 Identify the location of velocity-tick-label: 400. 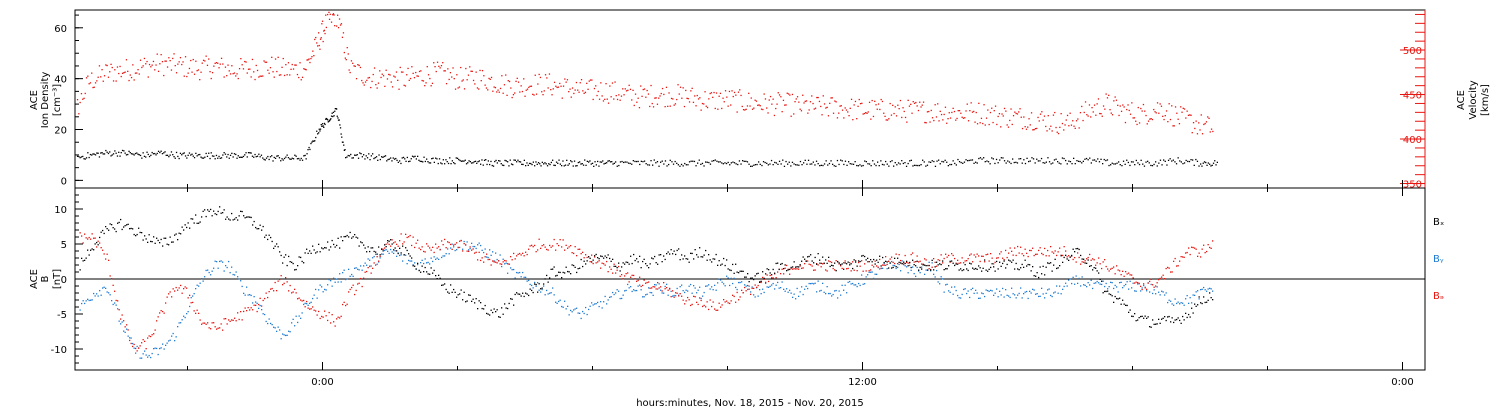
(1412, 140).